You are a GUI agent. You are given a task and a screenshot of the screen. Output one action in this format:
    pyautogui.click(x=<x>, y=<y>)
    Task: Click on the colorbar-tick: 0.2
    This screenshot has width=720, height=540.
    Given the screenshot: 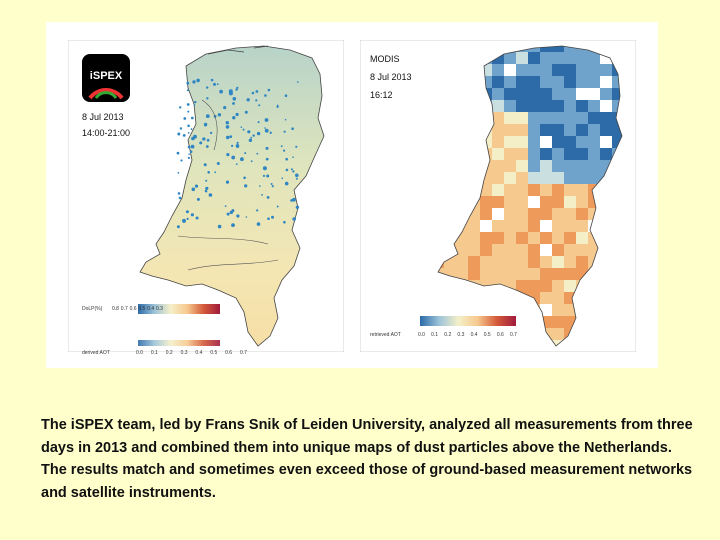 What is the action you would take?
    pyautogui.click(x=448, y=335)
    